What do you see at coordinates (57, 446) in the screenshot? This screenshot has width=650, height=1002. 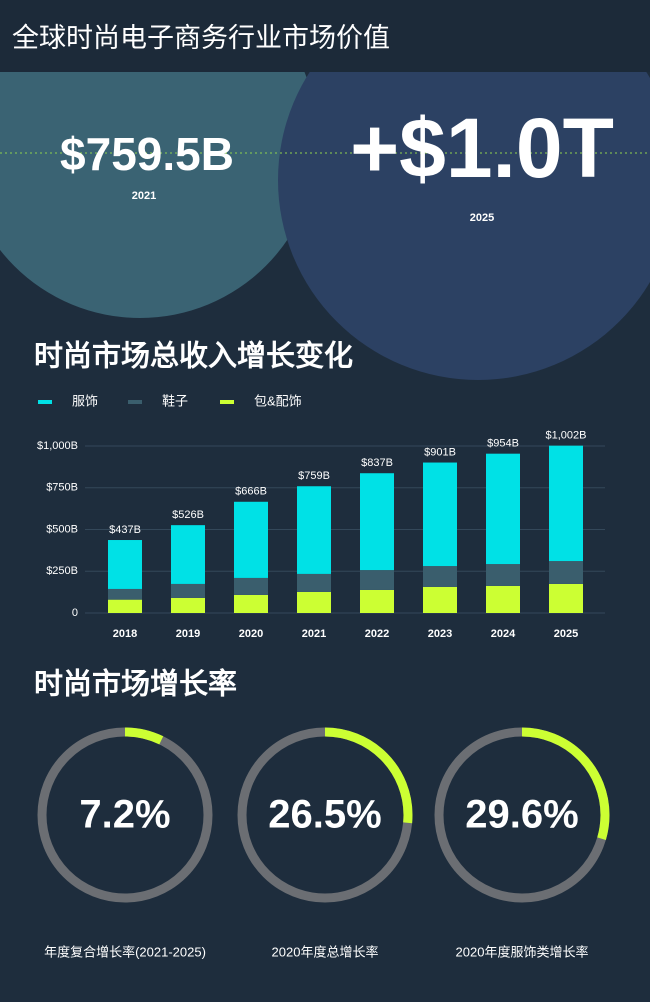 I see `y-tick-label: $1,000B` at bounding box center [57, 446].